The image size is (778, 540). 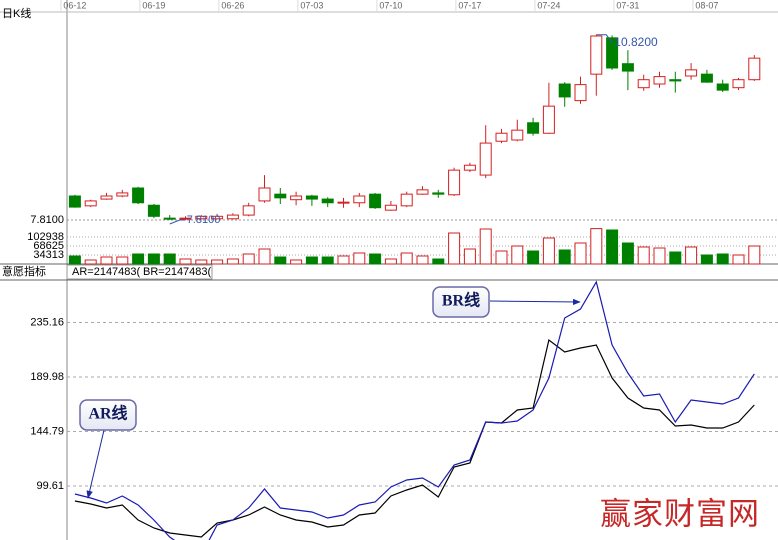 What do you see at coordinates (48, 255) in the screenshot?
I see `y-tick-label: 34313` at bounding box center [48, 255].